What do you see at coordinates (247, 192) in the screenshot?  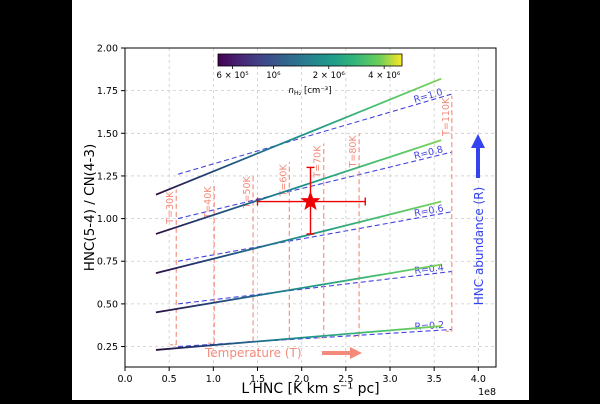 I see `temperature-label: T=50K` at bounding box center [247, 192].